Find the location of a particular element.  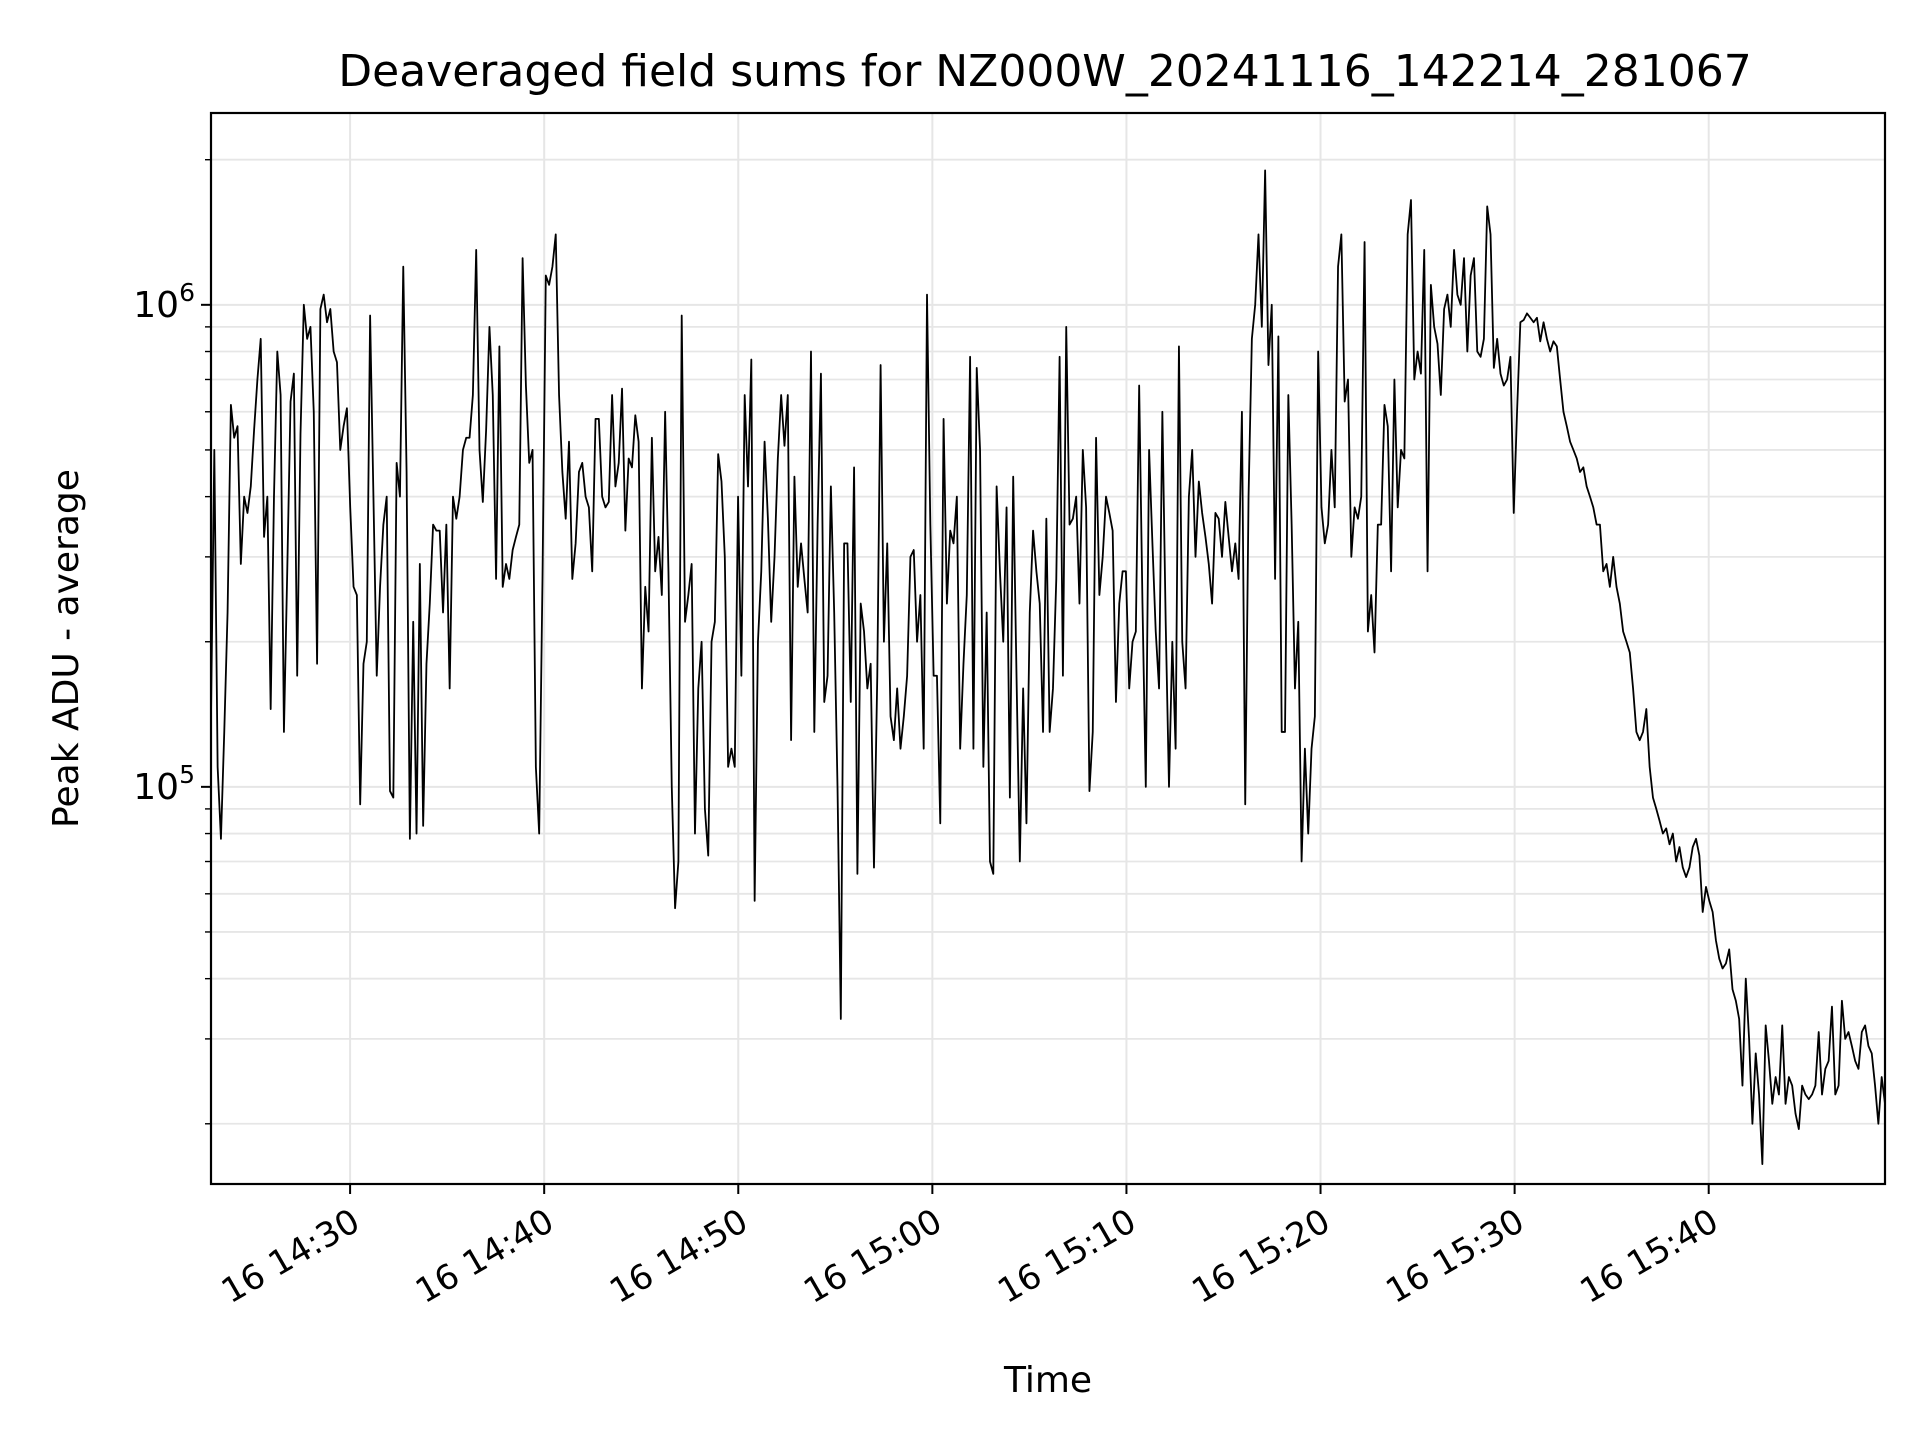

y-axis-label: Peak ADU - average is located at coordinates (66, 648).